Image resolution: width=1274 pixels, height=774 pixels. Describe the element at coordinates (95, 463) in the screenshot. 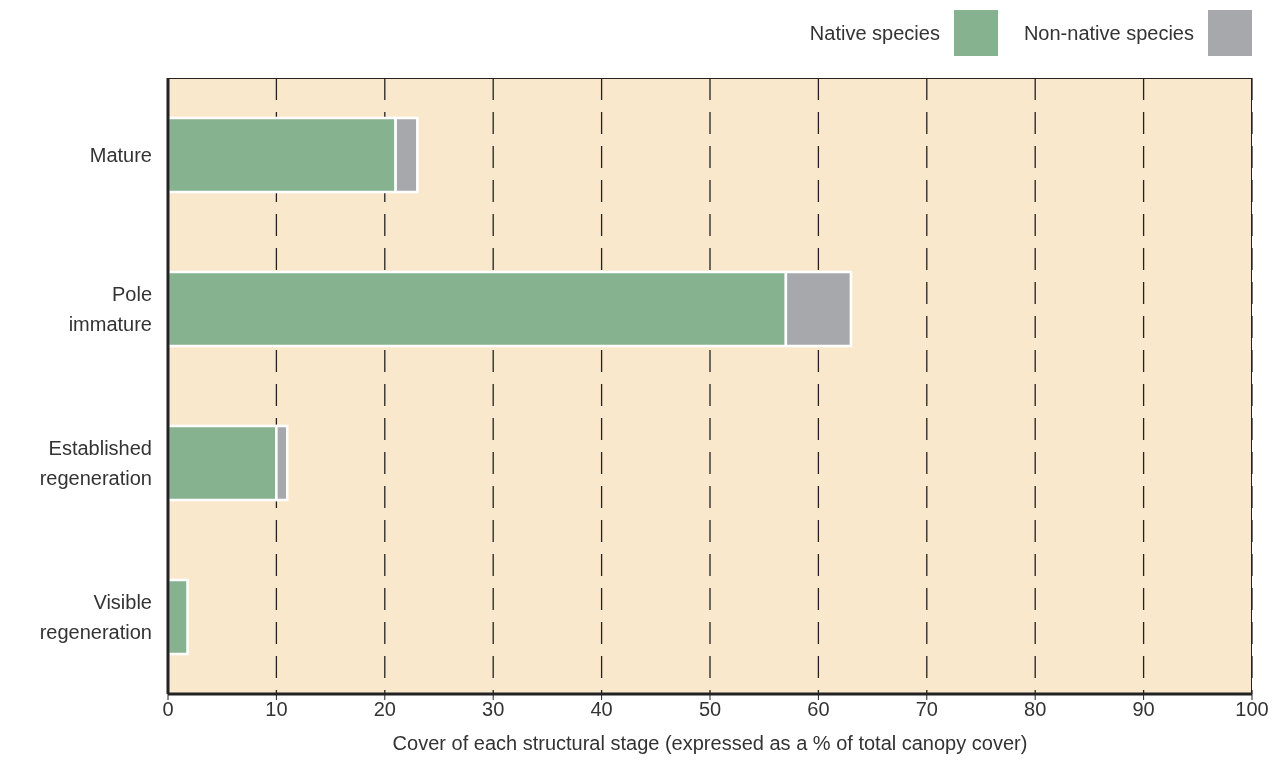

I see `y-tick-label: Established regeneration` at that location.